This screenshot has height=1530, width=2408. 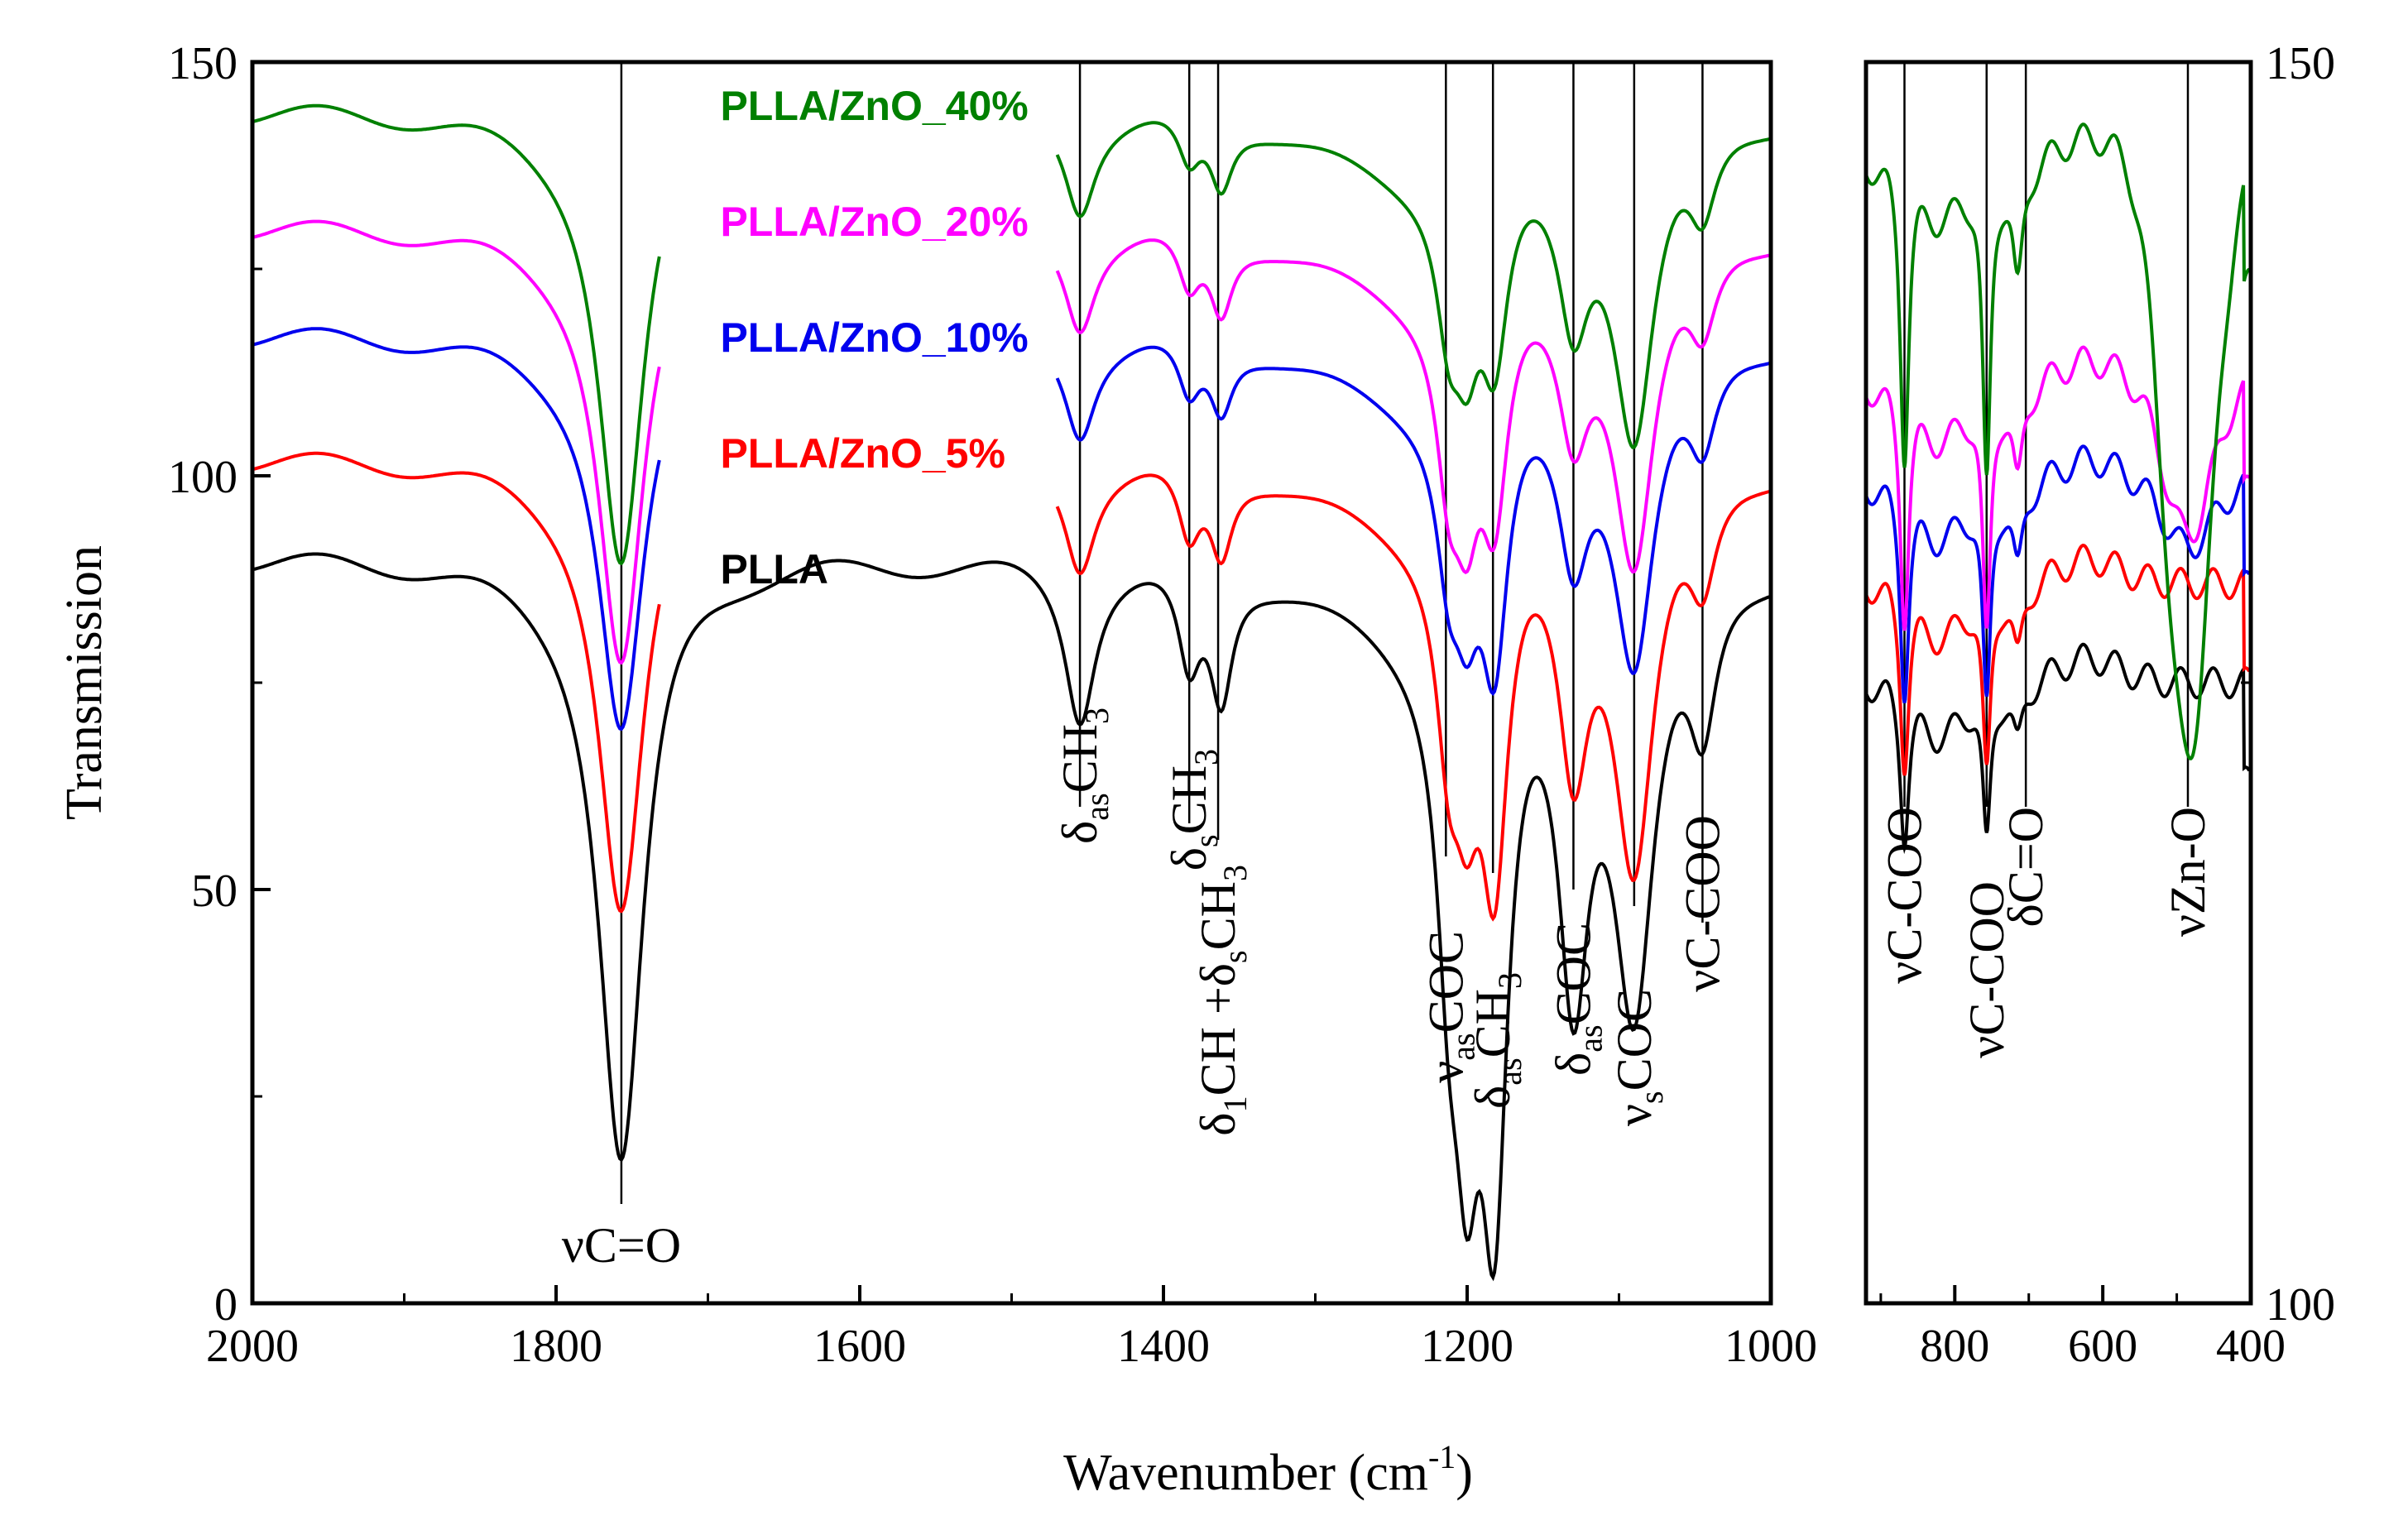 I want to click on annotation-1: δasCH3, so click(x=1084, y=775).